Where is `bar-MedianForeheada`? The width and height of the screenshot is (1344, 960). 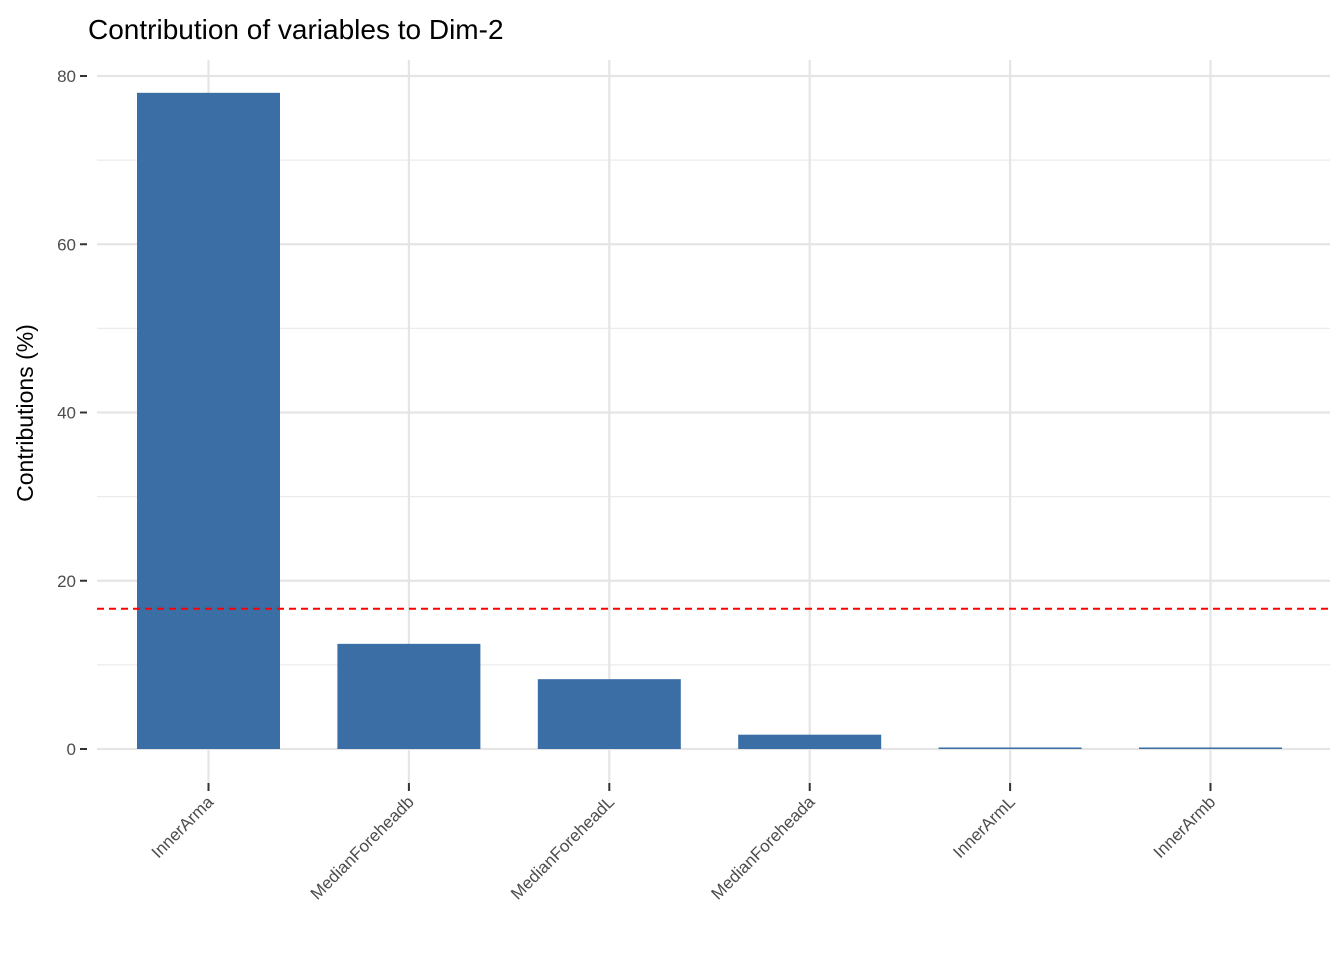 bar-MedianForeheada is located at coordinates (810, 741).